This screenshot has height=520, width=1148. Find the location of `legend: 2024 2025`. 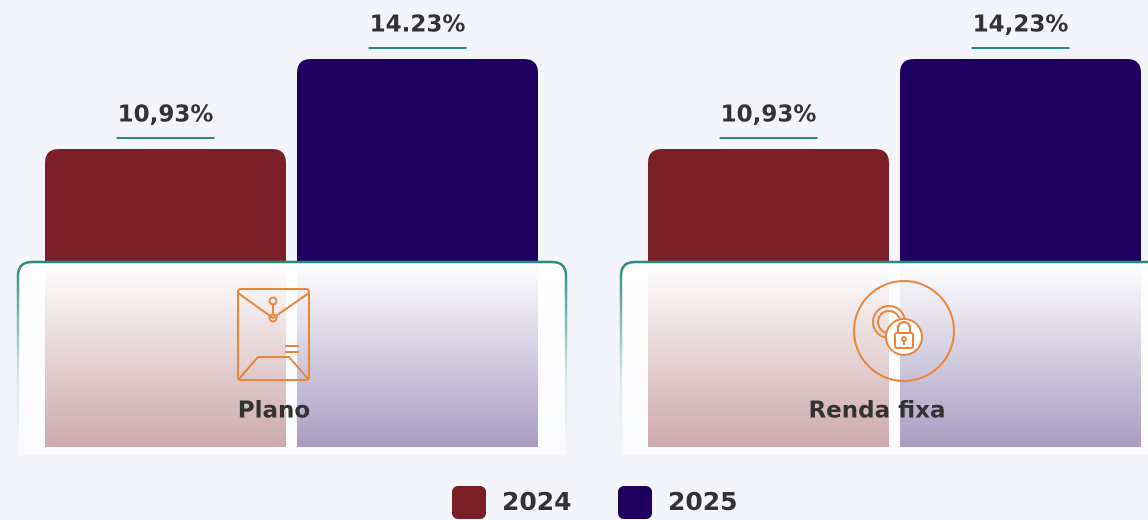

legend: 2024 2025 is located at coordinates (595, 502).